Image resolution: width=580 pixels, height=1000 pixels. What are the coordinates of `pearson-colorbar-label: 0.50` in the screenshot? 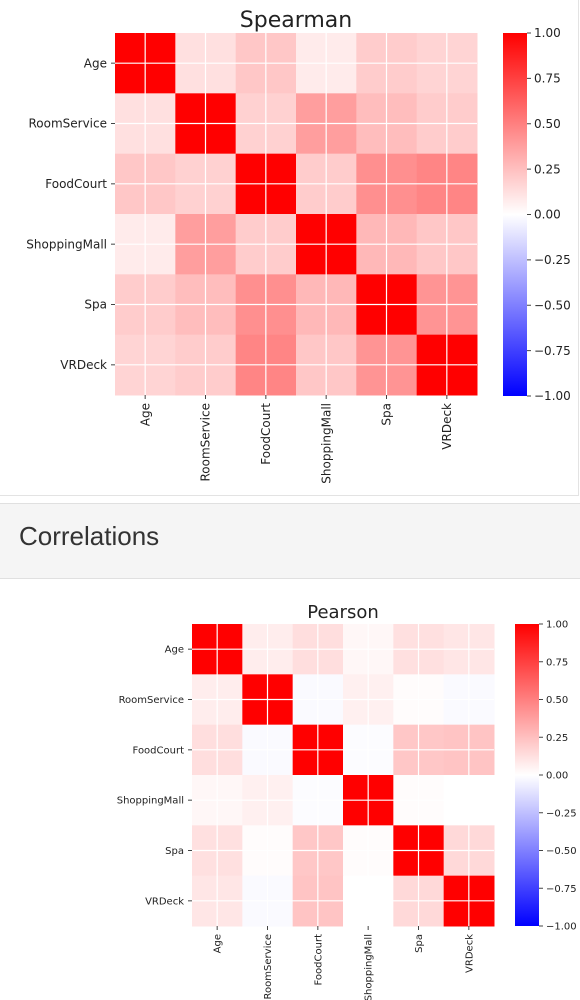 It's located at (557, 700).